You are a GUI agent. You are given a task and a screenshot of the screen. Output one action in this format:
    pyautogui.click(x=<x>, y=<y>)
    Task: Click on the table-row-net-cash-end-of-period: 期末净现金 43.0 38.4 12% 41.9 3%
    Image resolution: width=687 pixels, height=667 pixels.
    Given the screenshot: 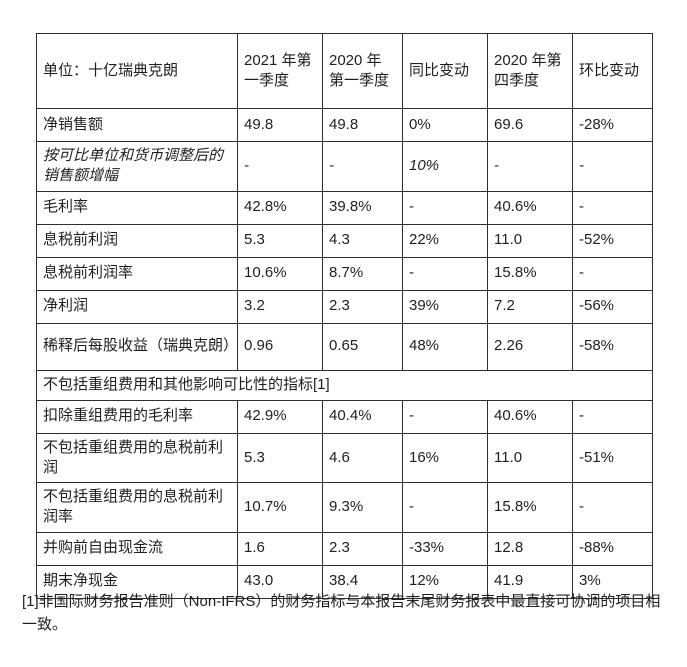 What is the action you would take?
    pyautogui.click(x=344, y=581)
    